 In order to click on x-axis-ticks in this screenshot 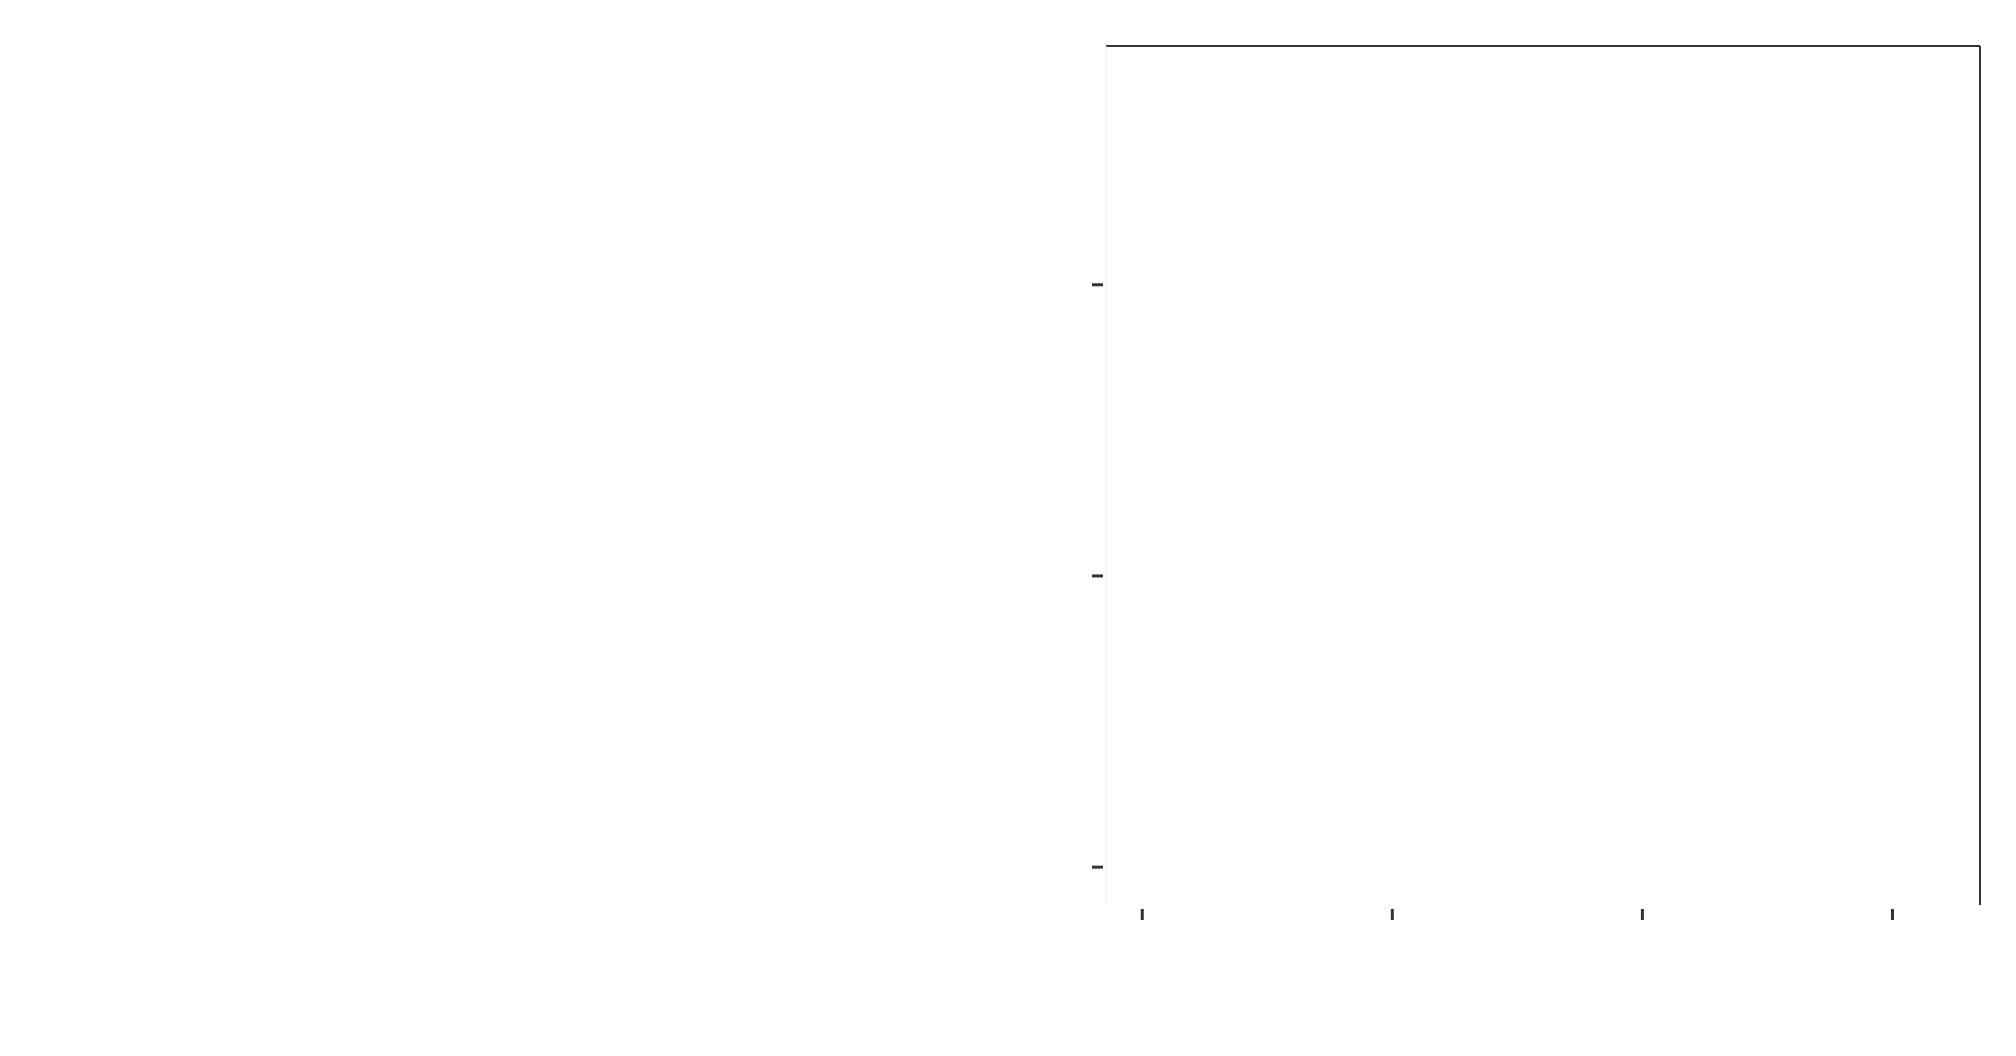, I will do `click(1517, 914)`.